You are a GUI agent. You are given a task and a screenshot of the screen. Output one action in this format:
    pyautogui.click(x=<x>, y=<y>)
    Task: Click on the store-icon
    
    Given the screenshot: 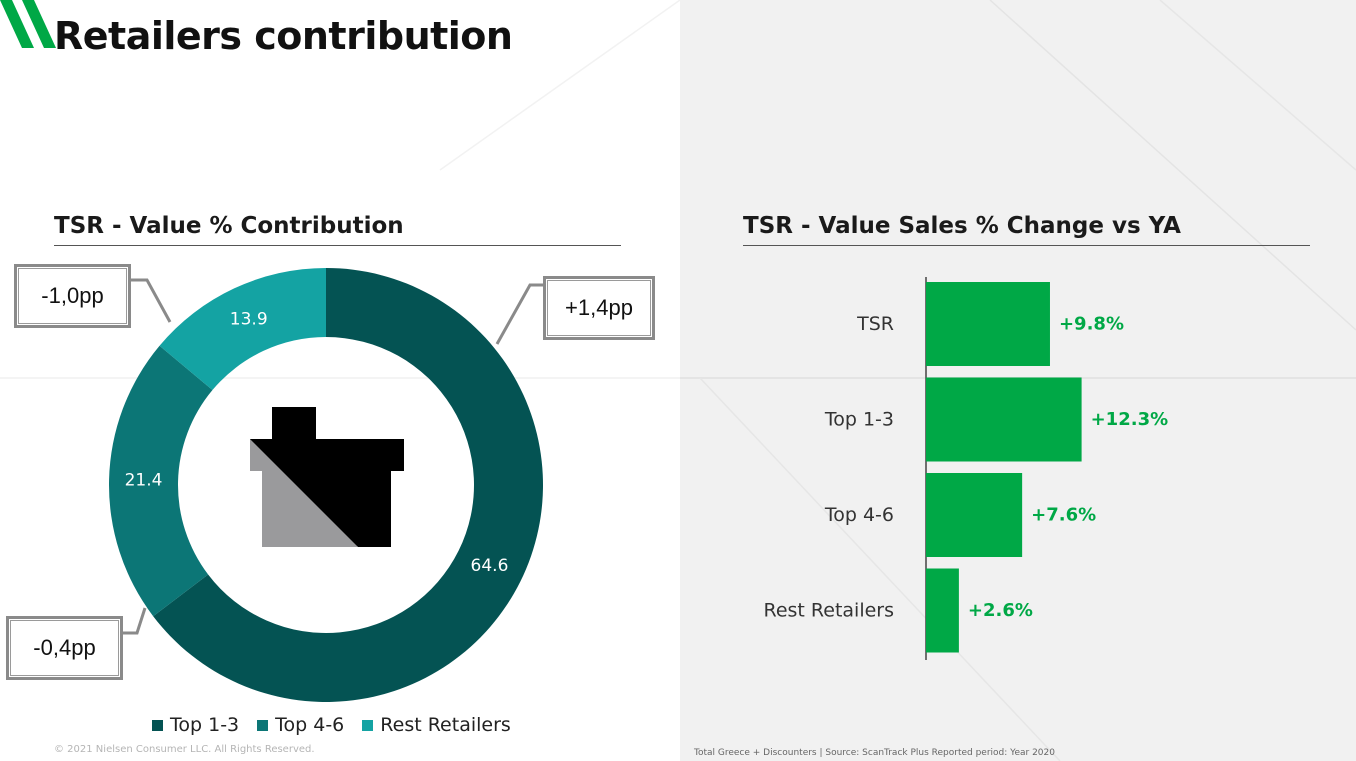 What is the action you would take?
    pyautogui.click(x=327, y=477)
    